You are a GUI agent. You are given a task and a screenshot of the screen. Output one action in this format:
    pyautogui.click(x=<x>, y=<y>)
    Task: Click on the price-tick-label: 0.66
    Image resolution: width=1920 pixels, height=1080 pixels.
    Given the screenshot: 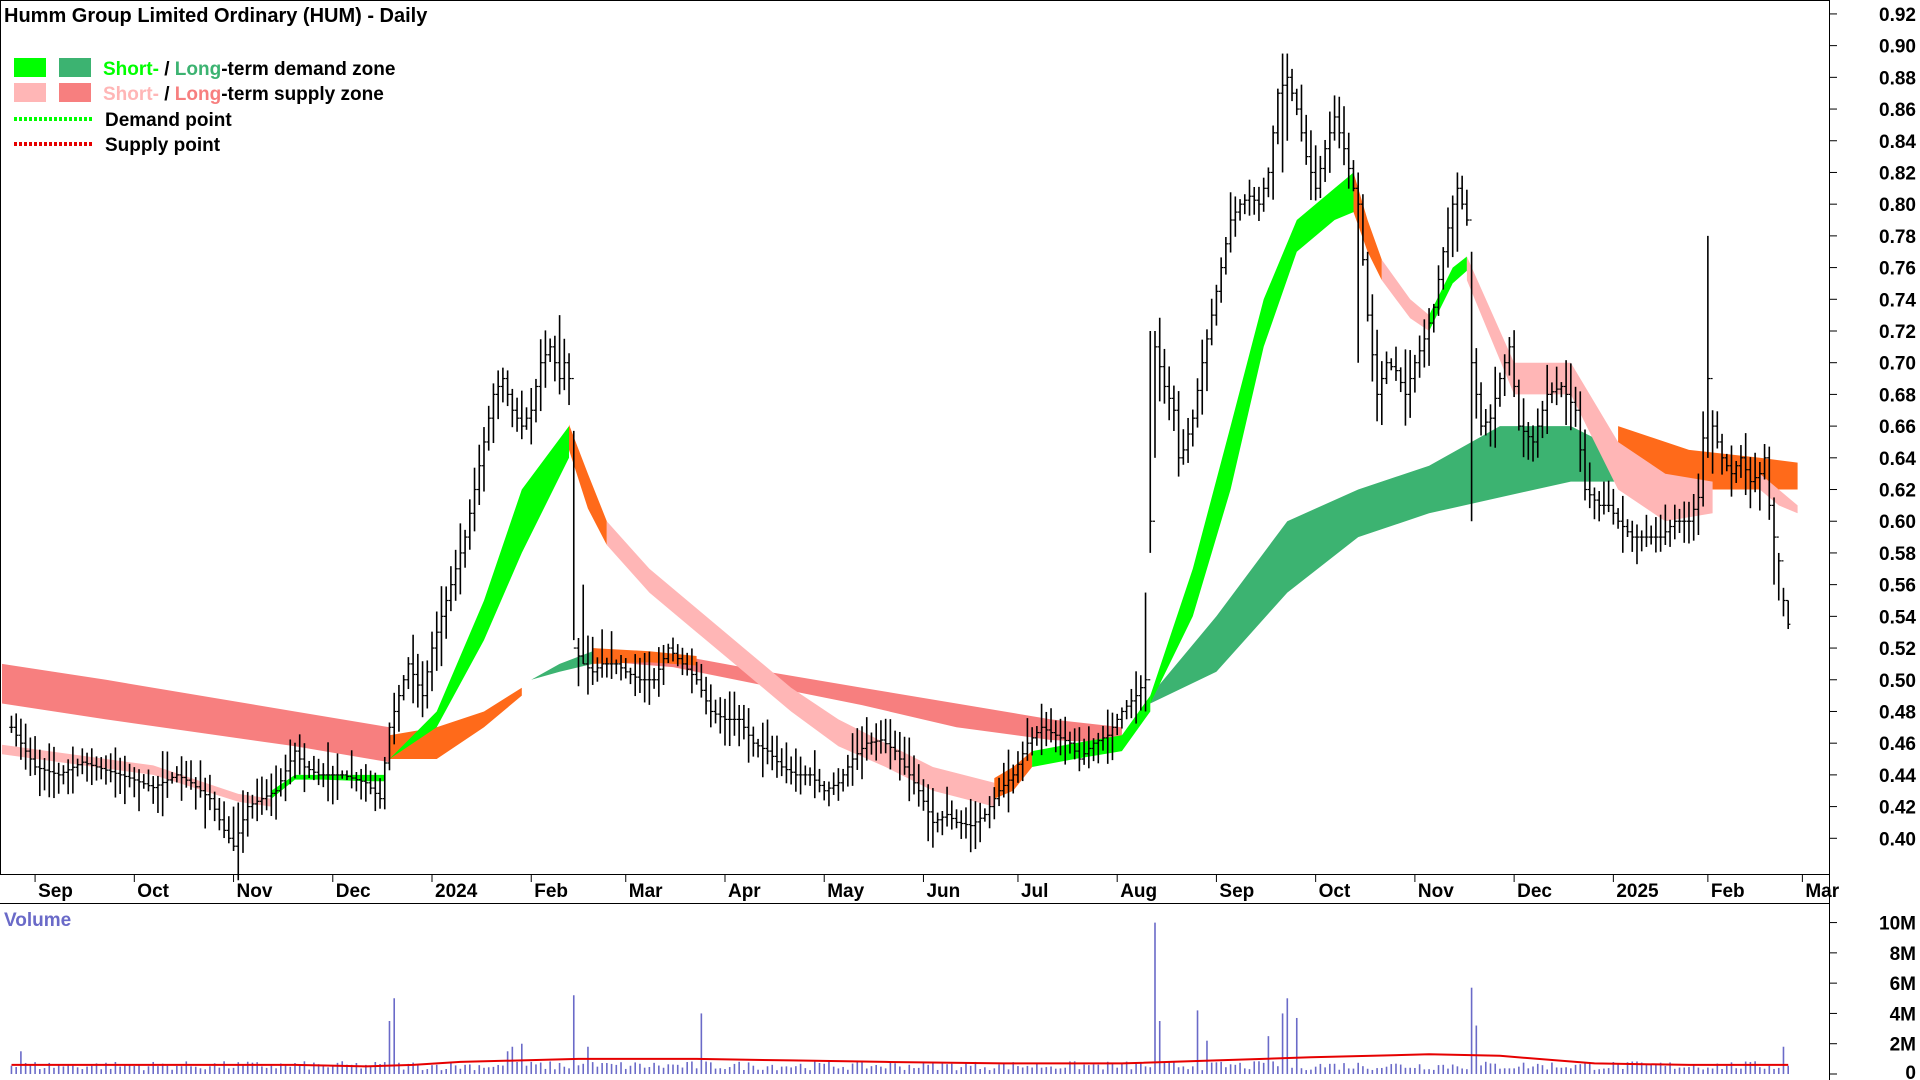 What is the action you would take?
    pyautogui.click(x=1897, y=427)
    